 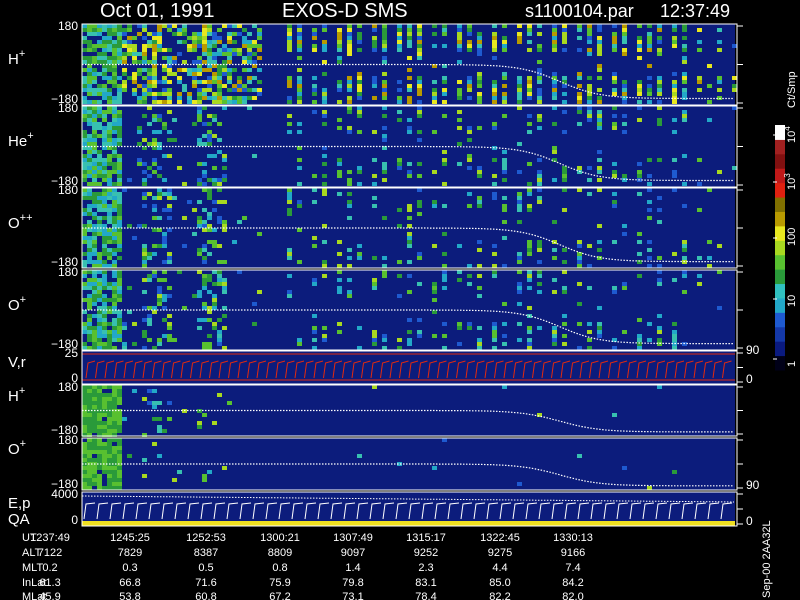 What do you see at coordinates (17, 448) in the screenshot?
I see `panel-label: O+` at bounding box center [17, 448].